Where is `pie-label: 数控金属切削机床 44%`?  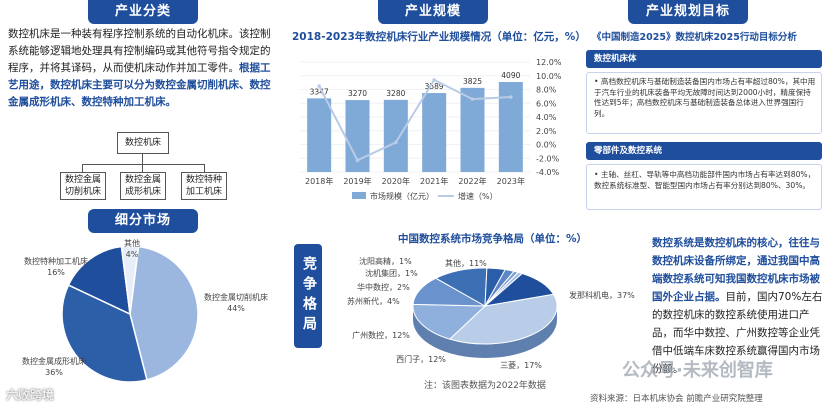 pie-label: 数控金属切削机床 44% is located at coordinates (236, 302).